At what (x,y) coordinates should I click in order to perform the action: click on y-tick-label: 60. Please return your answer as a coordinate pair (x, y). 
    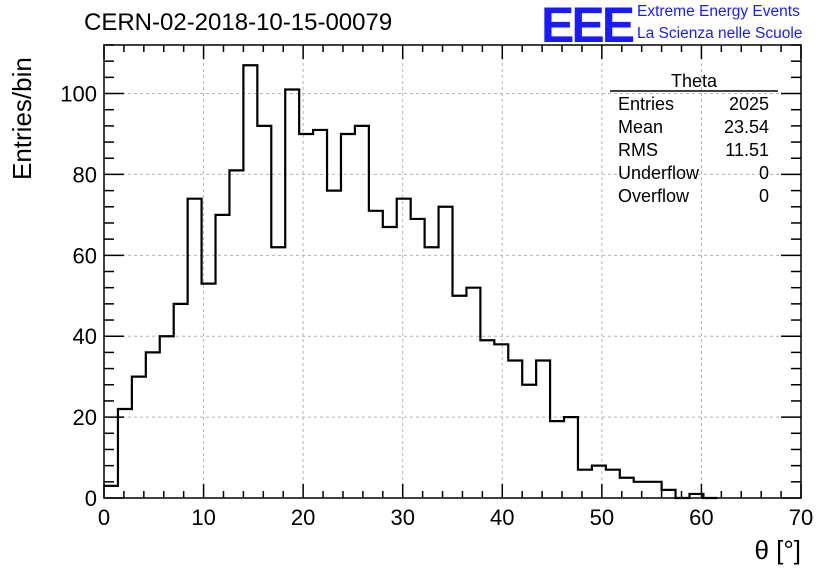
    Looking at the image, I should click on (85, 255).